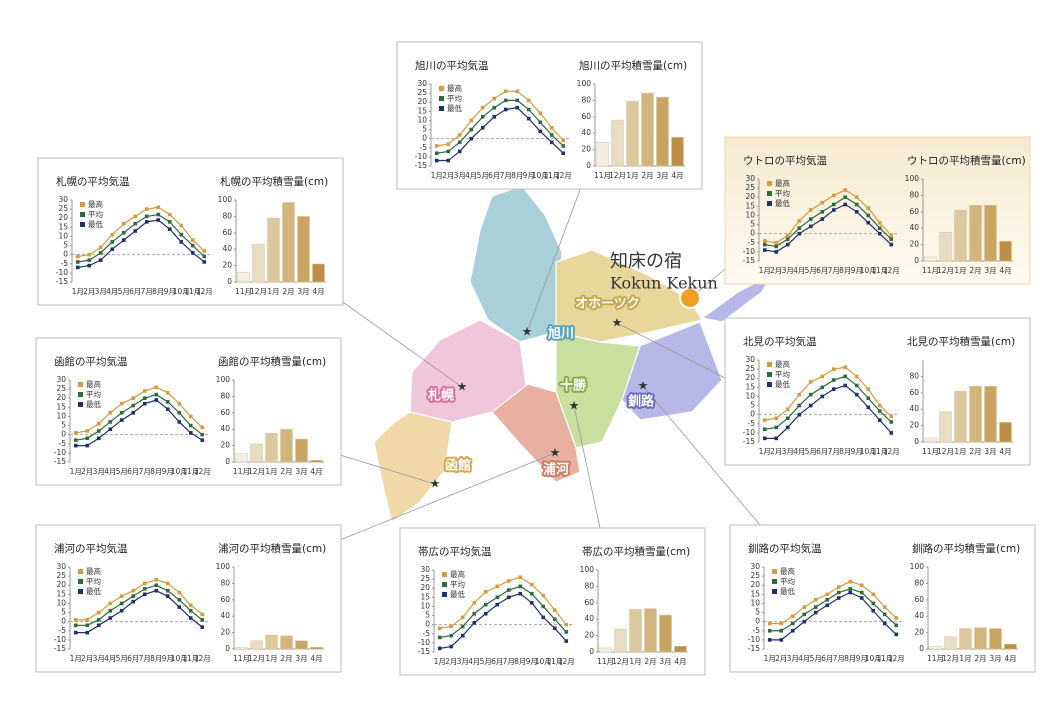 The image size is (1048, 721). Describe the element at coordinates (318, 291) in the screenshot. I see `x-tick-label: 4月` at that location.